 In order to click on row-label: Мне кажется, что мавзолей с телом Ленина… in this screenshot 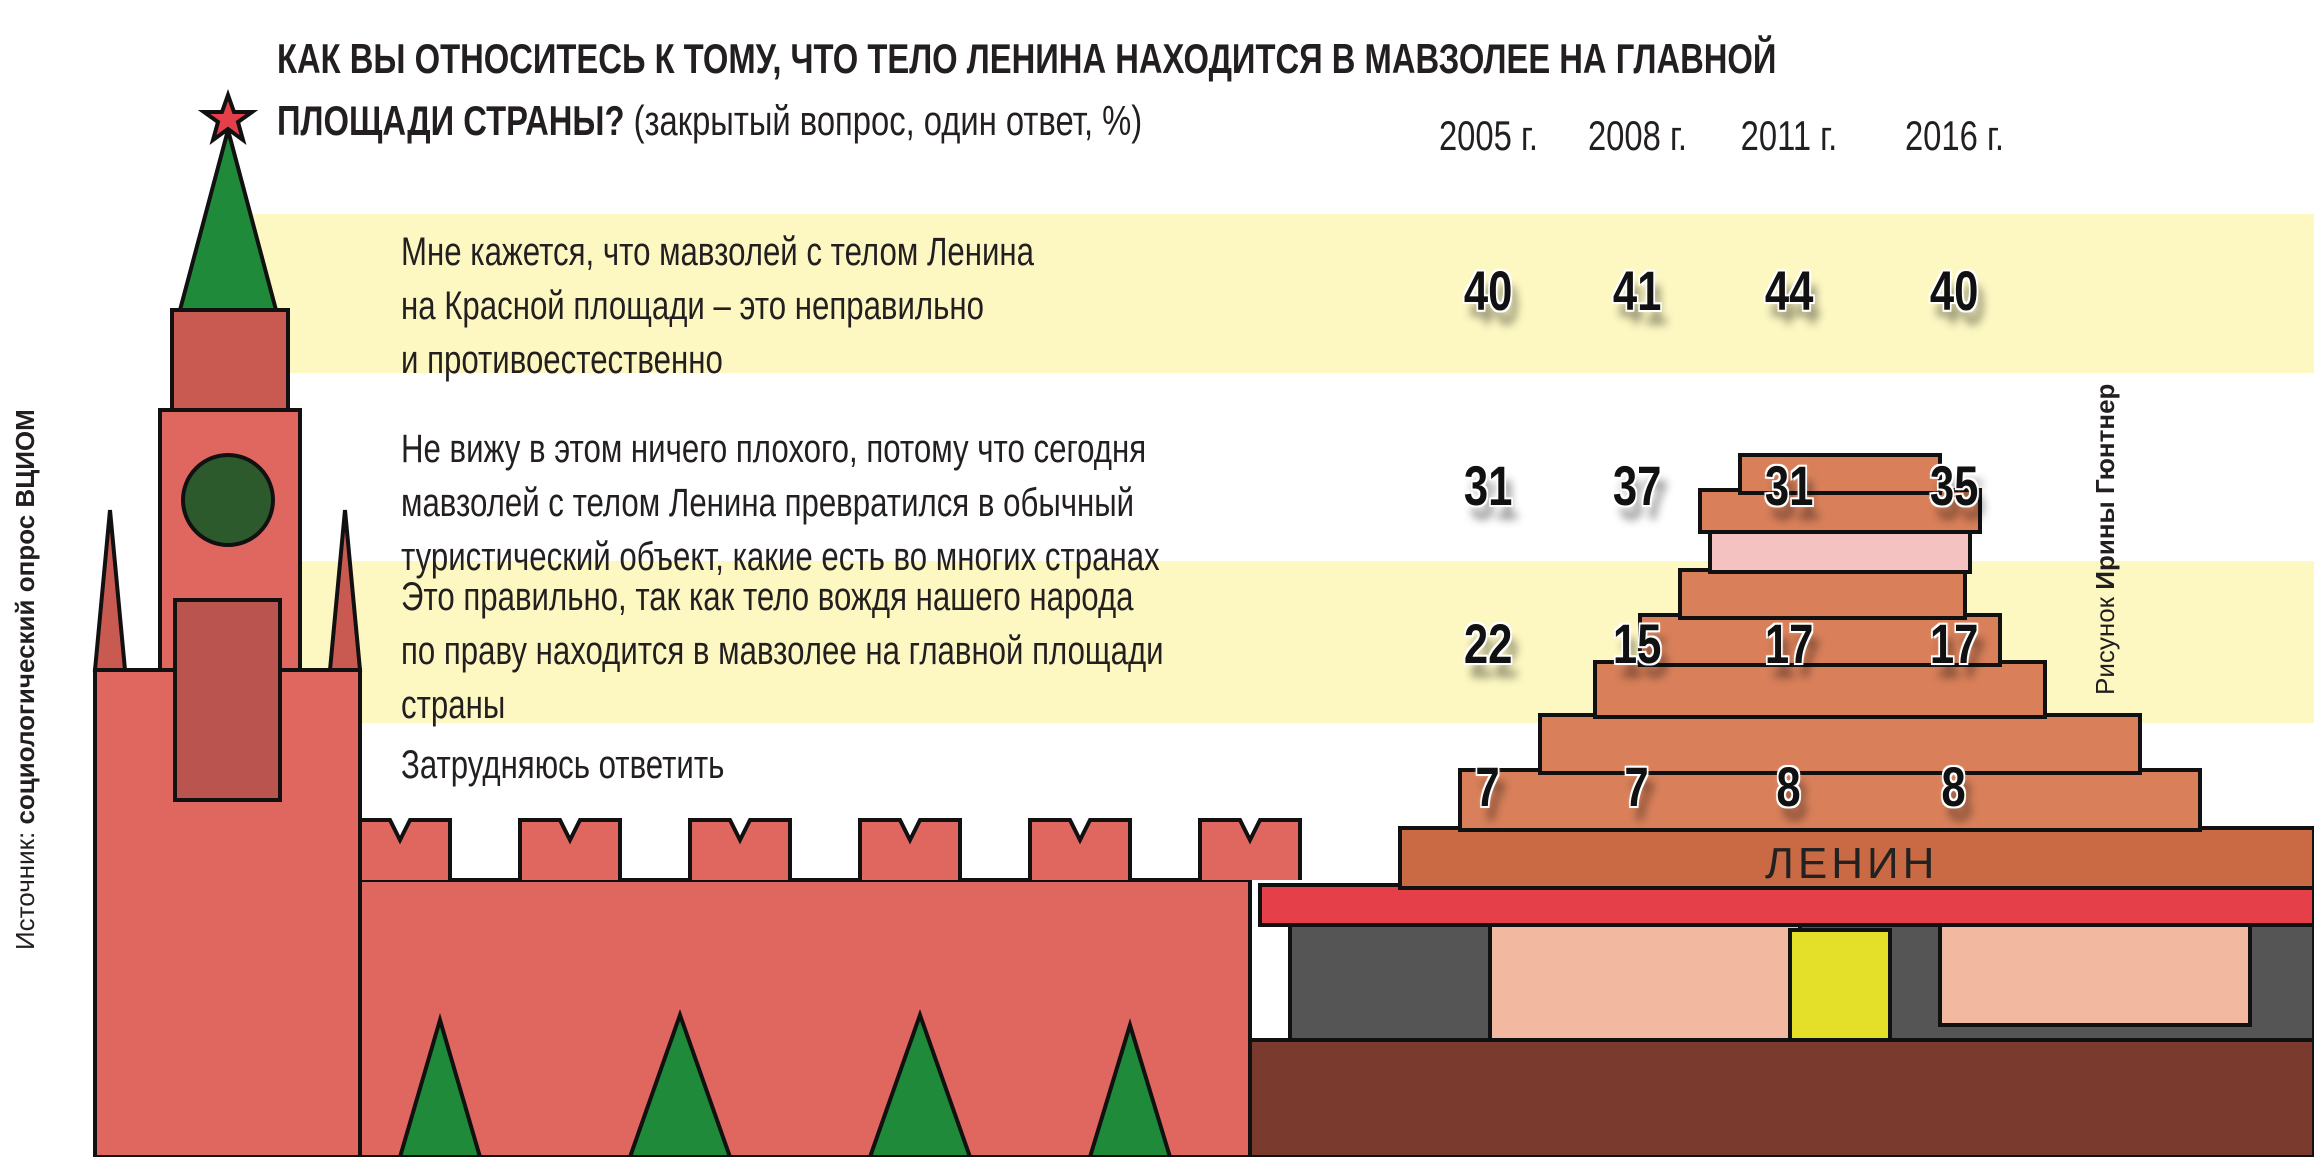, I will do `click(807, 306)`.